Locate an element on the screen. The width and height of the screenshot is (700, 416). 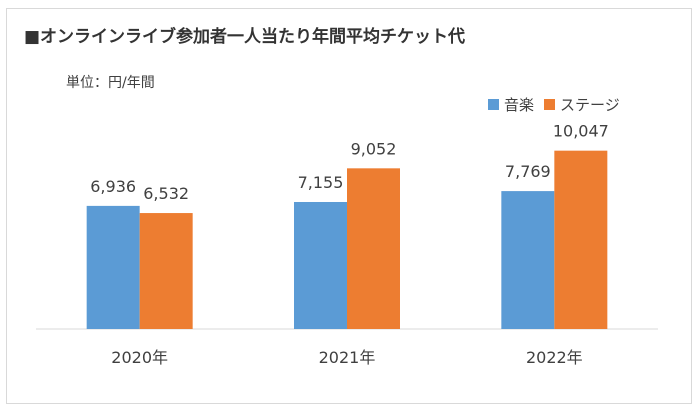
x-tick-label-3: 2022年 is located at coordinates (554, 357).